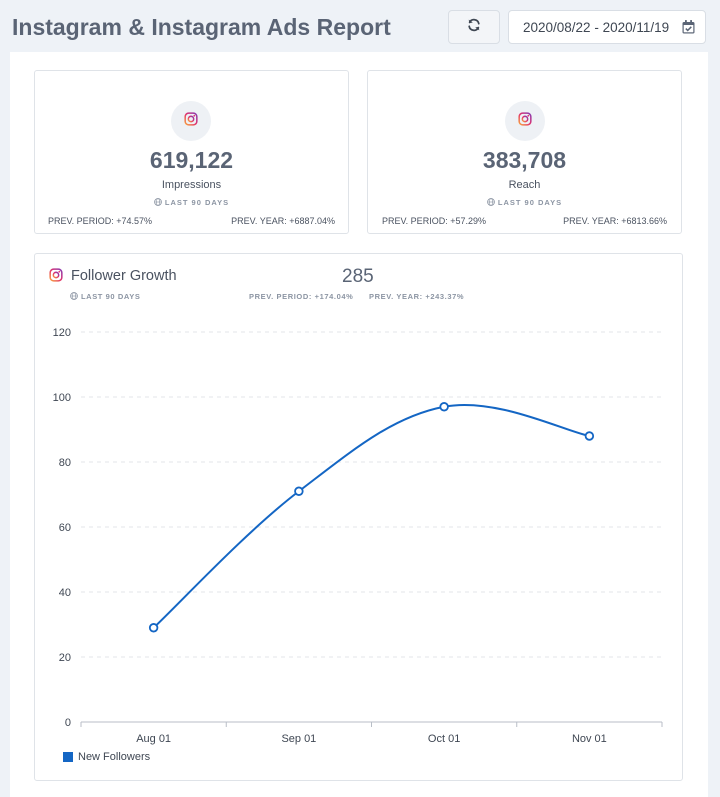 The height and width of the screenshot is (797, 720). I want to click on y-tick-label: 0, so click(68, 723).